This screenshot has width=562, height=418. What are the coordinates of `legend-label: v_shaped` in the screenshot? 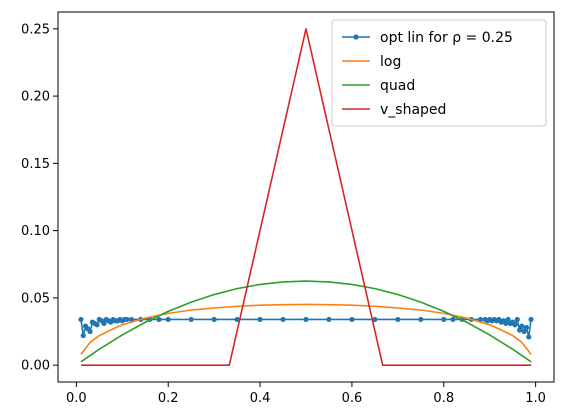 It's located at (413, 110).